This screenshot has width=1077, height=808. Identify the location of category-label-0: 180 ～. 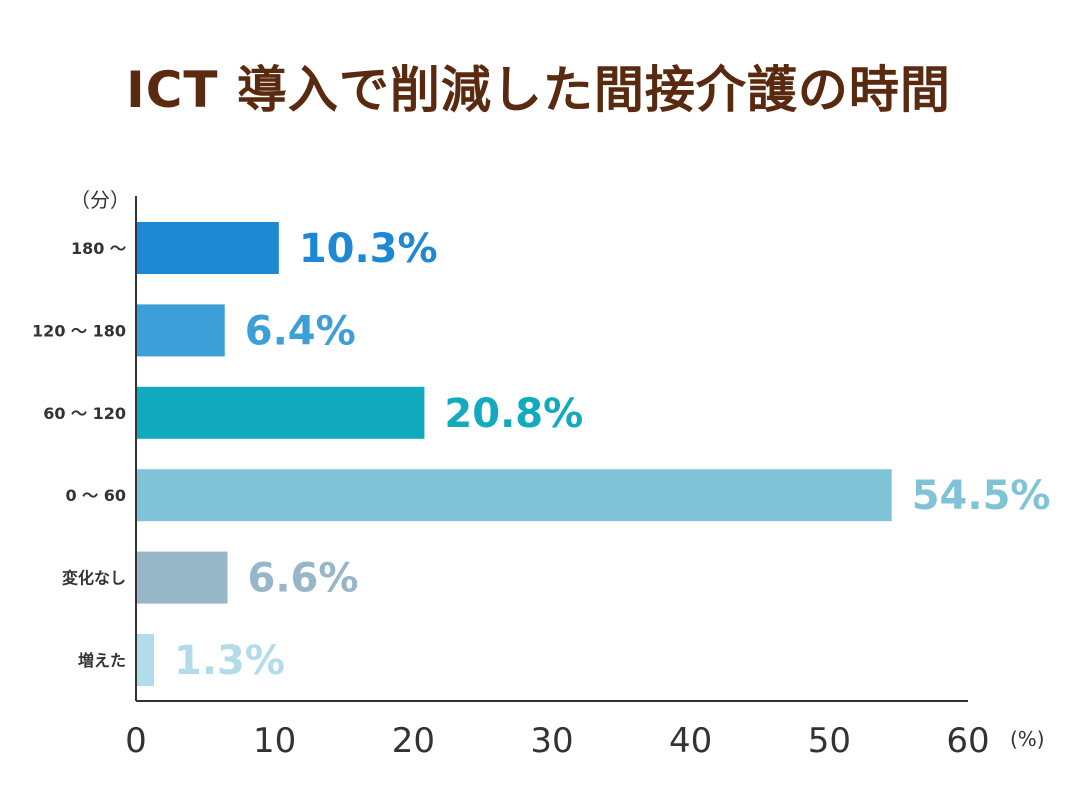
(98, 248).